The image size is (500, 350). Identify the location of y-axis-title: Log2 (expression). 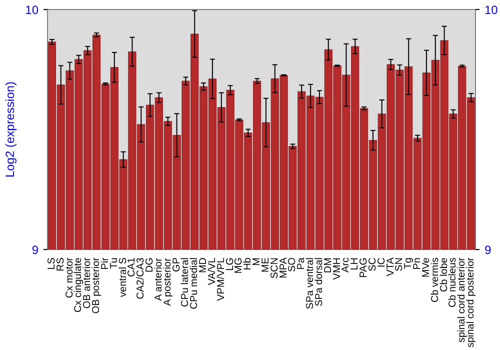
(10, 129).